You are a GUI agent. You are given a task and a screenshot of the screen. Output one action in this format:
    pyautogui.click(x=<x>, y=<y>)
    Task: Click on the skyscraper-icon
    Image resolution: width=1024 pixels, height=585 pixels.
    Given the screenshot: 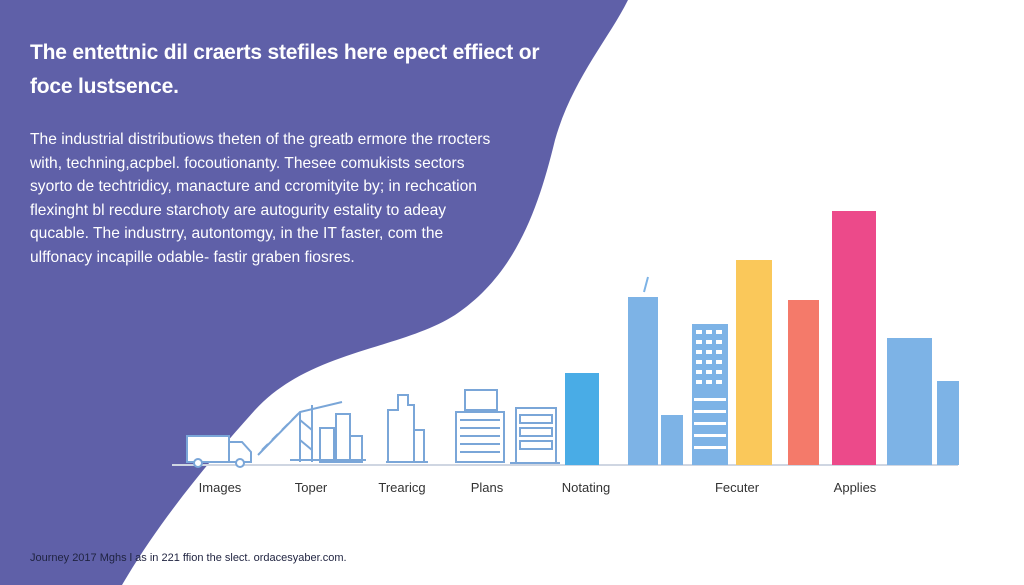 What is the action you would take?
    pyautogui.click(x=685, y=370)
    